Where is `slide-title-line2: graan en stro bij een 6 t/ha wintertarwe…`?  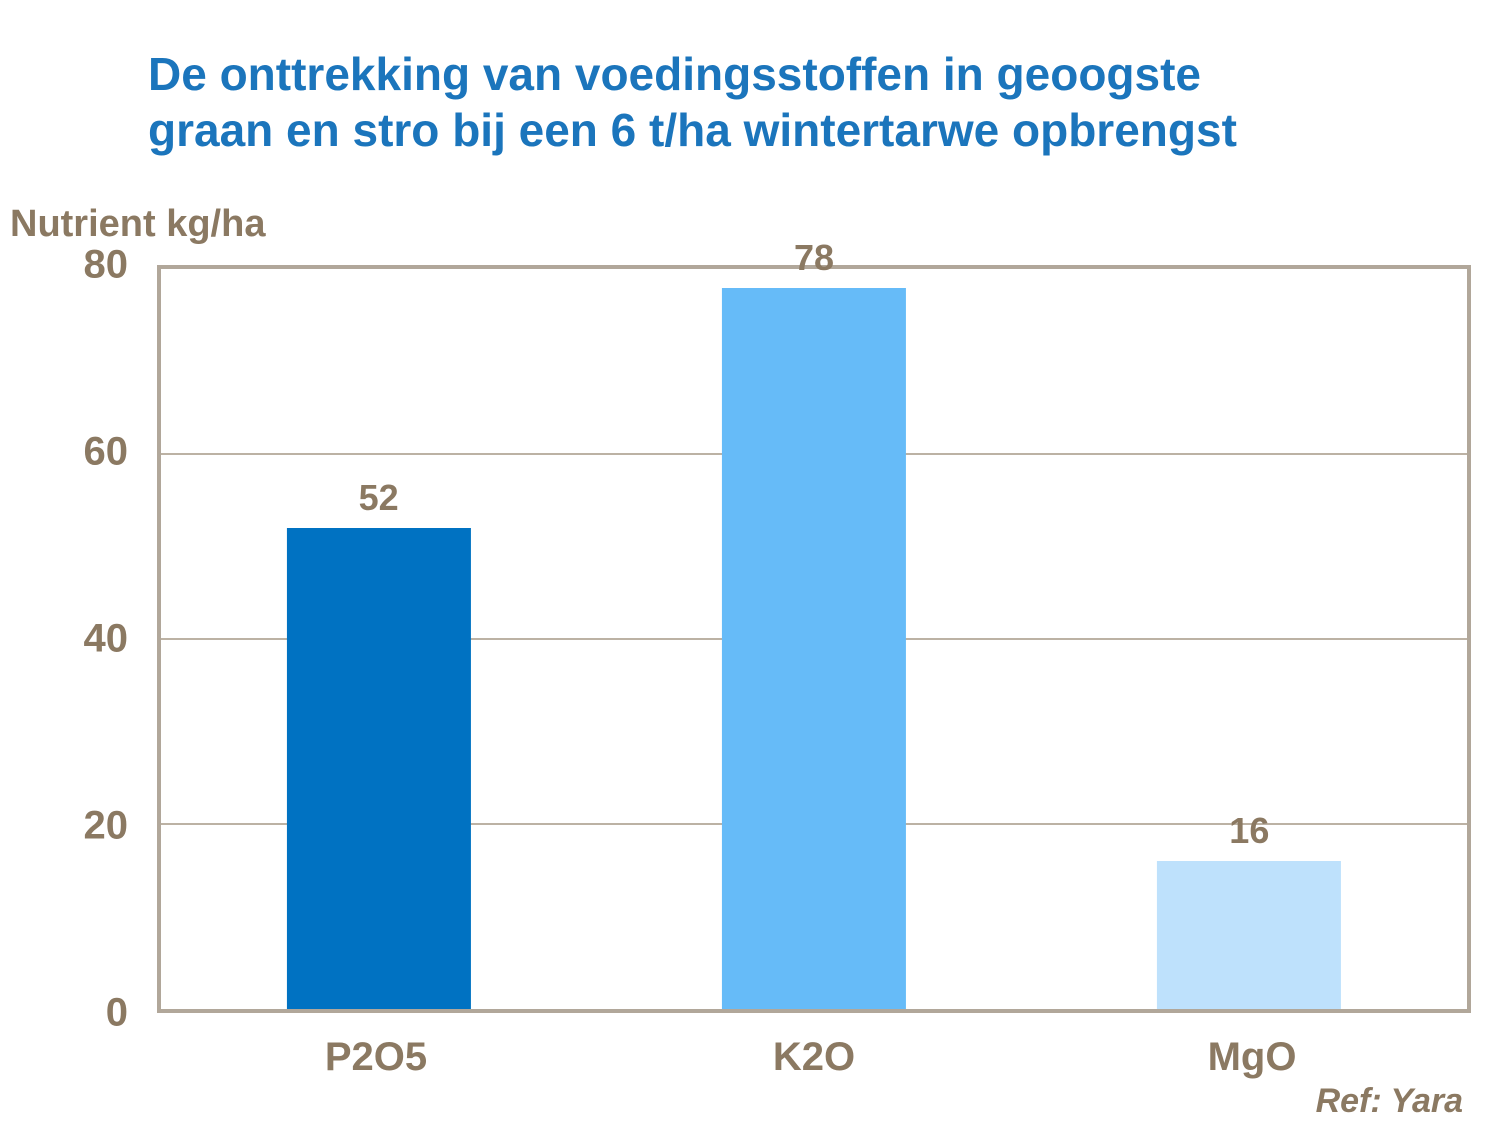
slide-title-line2: graan en stro bij een 6 t/ha wintertarwe… is located at coordinates (692, 130).